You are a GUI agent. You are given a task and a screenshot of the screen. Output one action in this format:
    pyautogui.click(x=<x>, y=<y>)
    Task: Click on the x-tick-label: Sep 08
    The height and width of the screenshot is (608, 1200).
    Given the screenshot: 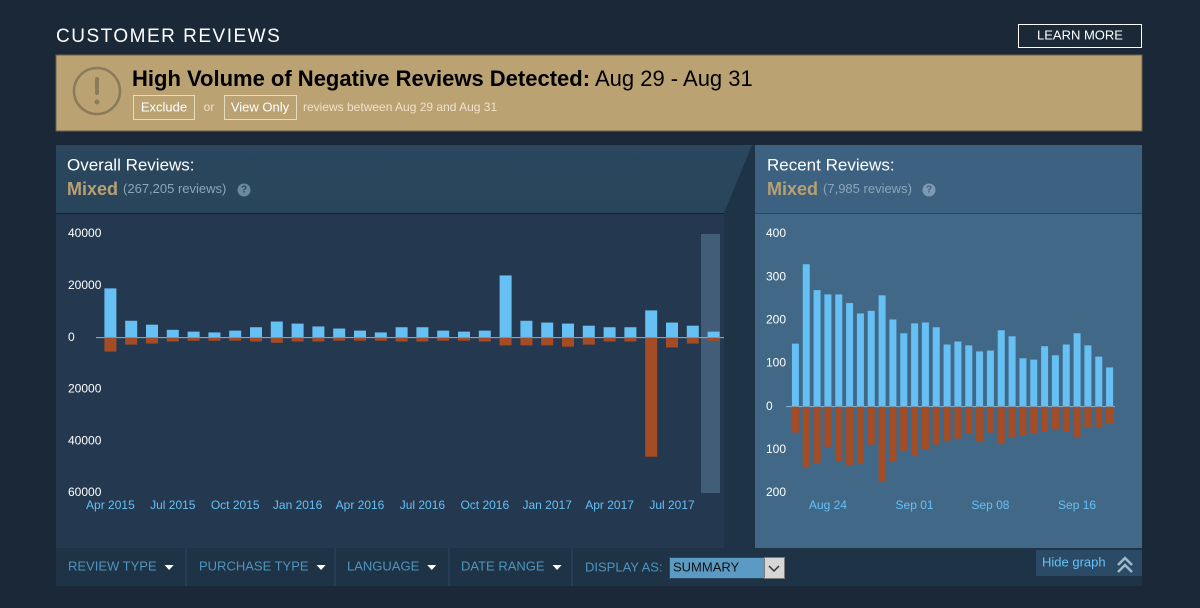 What is the action you would take?
    pyautogui.click(x=990, y=505)
    